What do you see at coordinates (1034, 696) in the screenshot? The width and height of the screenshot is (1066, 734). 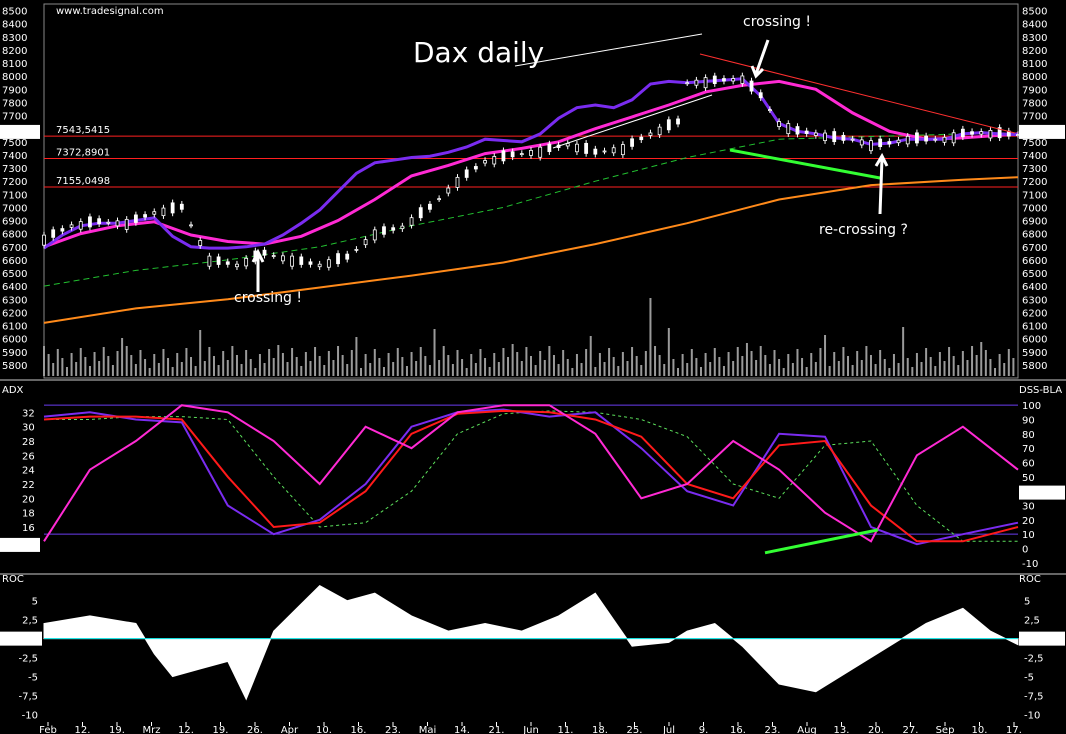 I see `roc-tick-right: -7,5` at bounding box center [1034, 696].